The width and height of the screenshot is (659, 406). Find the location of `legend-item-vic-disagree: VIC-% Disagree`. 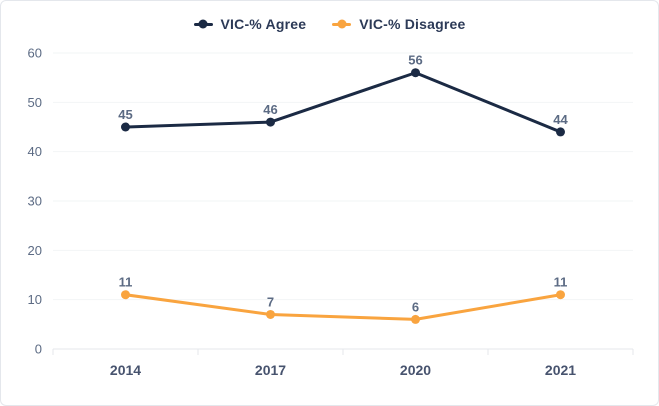

legend-item-vic-disagree: VIC-% Disagree is located at coordinates (398, 24).